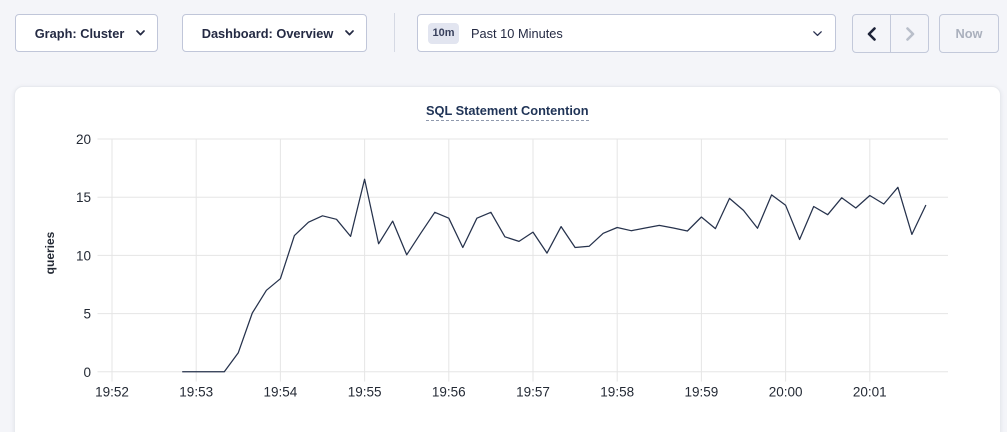  Describe the element at coordinates (702, 392) in the screenshot. I see `svg-text: 19:59` at that location.